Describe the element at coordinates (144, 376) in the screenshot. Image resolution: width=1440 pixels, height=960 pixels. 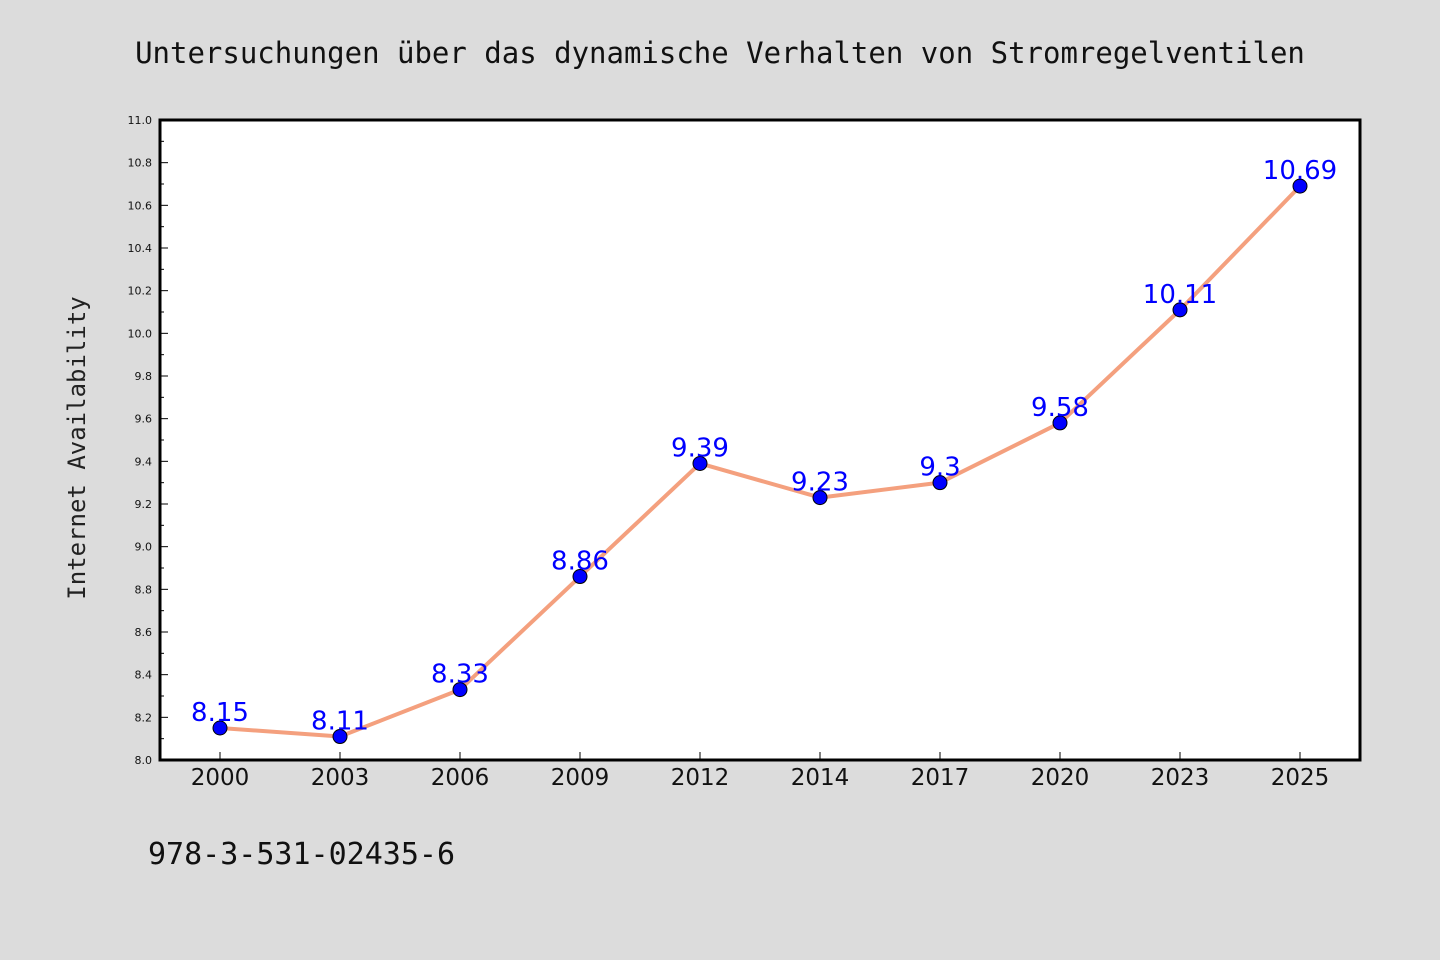
I see `y-tick-label: 9.8` at that location.